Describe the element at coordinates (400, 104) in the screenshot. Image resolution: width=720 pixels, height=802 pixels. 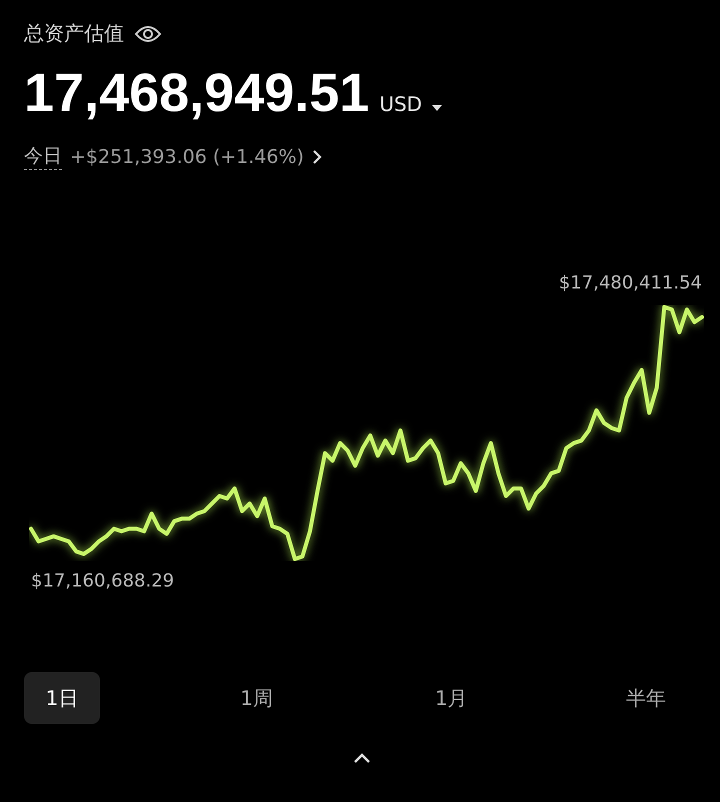
I see `text: USD` at that location.